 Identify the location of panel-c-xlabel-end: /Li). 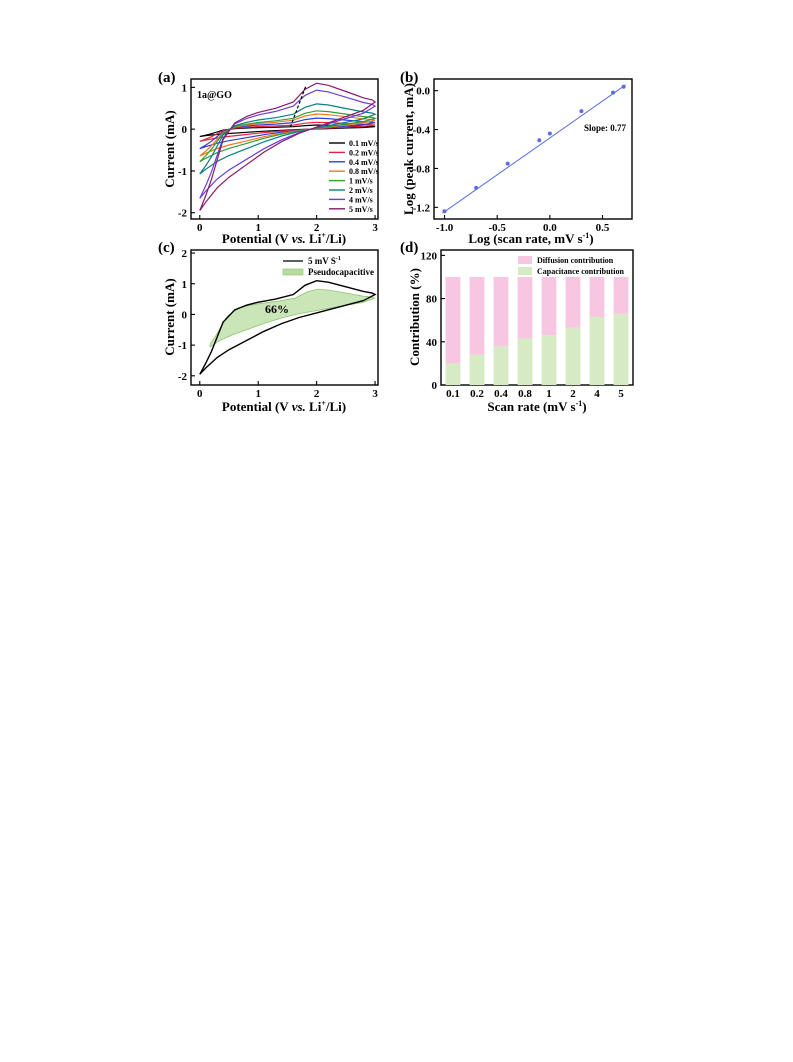
(335, 406).